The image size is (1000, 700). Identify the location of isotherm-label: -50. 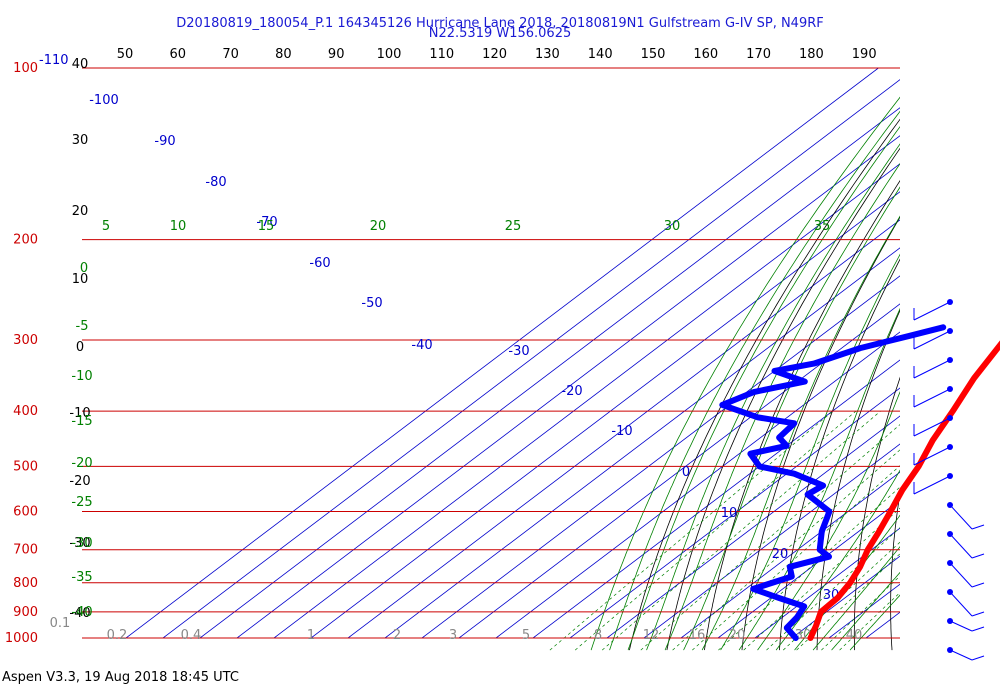
(371, 303).